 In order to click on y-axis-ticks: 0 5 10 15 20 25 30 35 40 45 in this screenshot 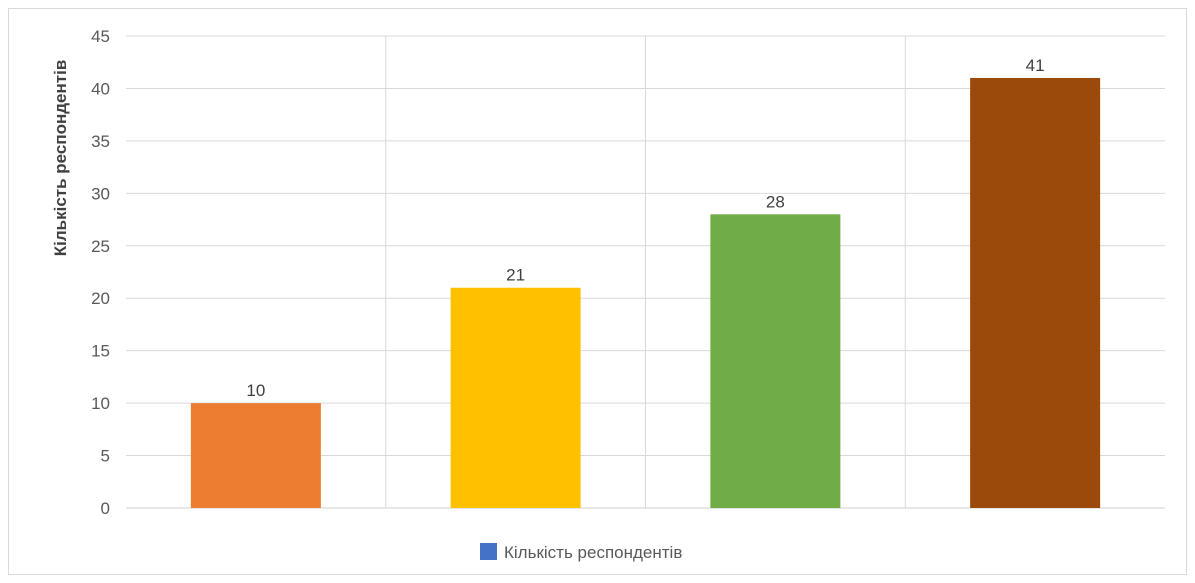, I will do `click(100, 272)`.